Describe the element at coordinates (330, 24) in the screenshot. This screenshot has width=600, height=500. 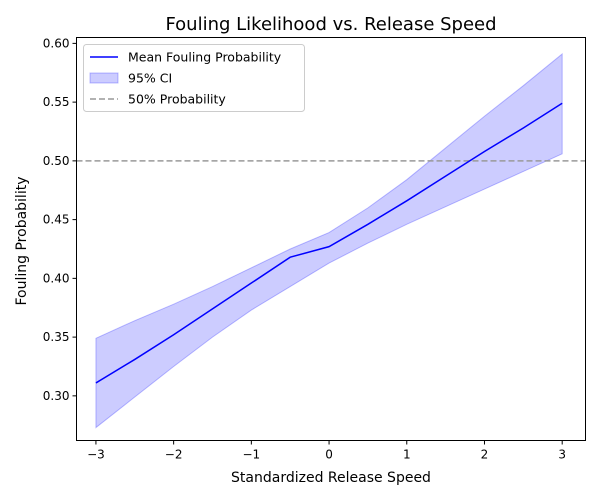
I see `chart-title: Fouling Likelihood vs. Release Speed` at that location.